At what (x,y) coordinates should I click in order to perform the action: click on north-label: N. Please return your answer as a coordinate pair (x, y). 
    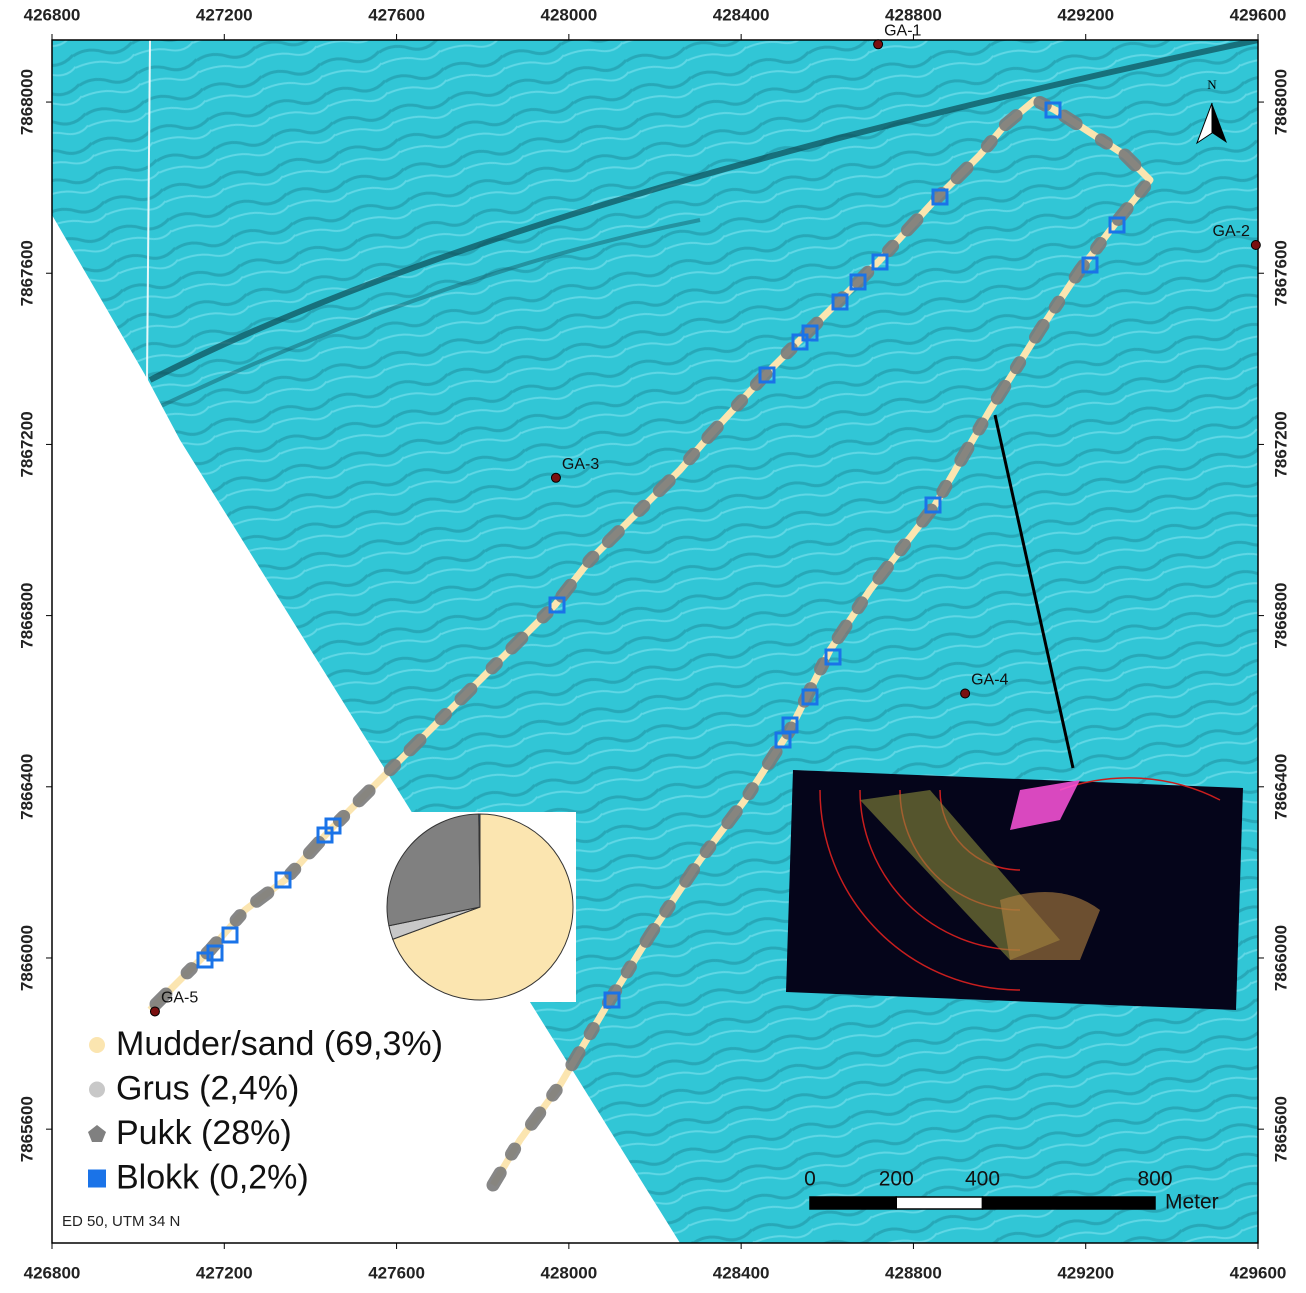
    Looking at the image, I should click on (1212, 84).